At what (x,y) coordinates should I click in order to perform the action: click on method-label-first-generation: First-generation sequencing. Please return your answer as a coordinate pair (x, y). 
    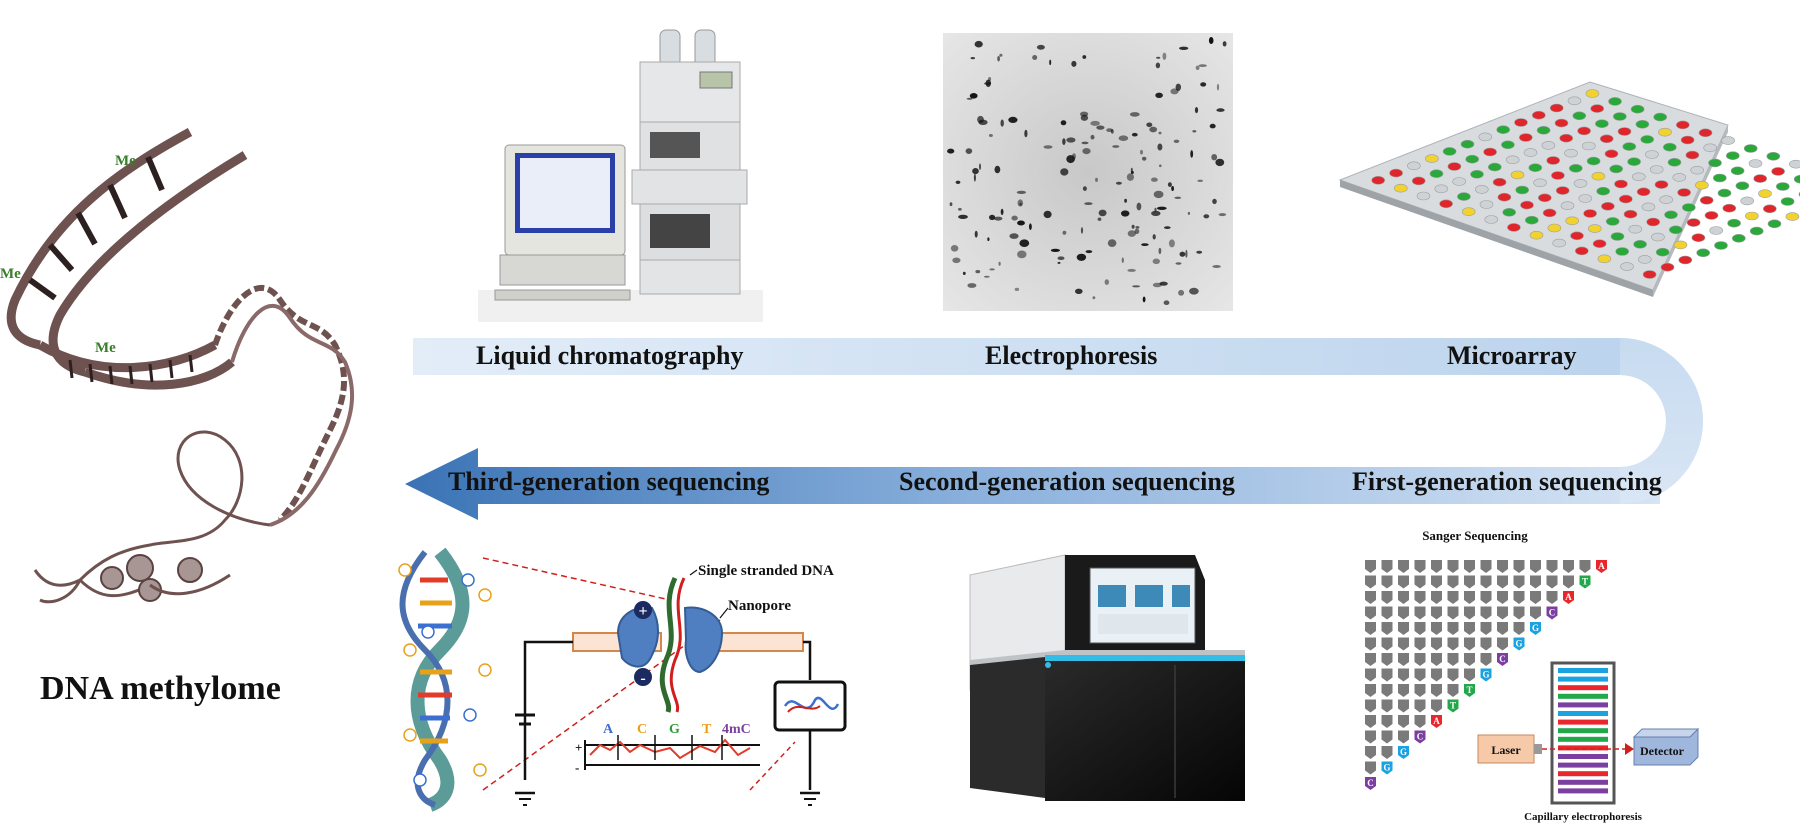
    Looking at the image, I should click on (1507, 481).